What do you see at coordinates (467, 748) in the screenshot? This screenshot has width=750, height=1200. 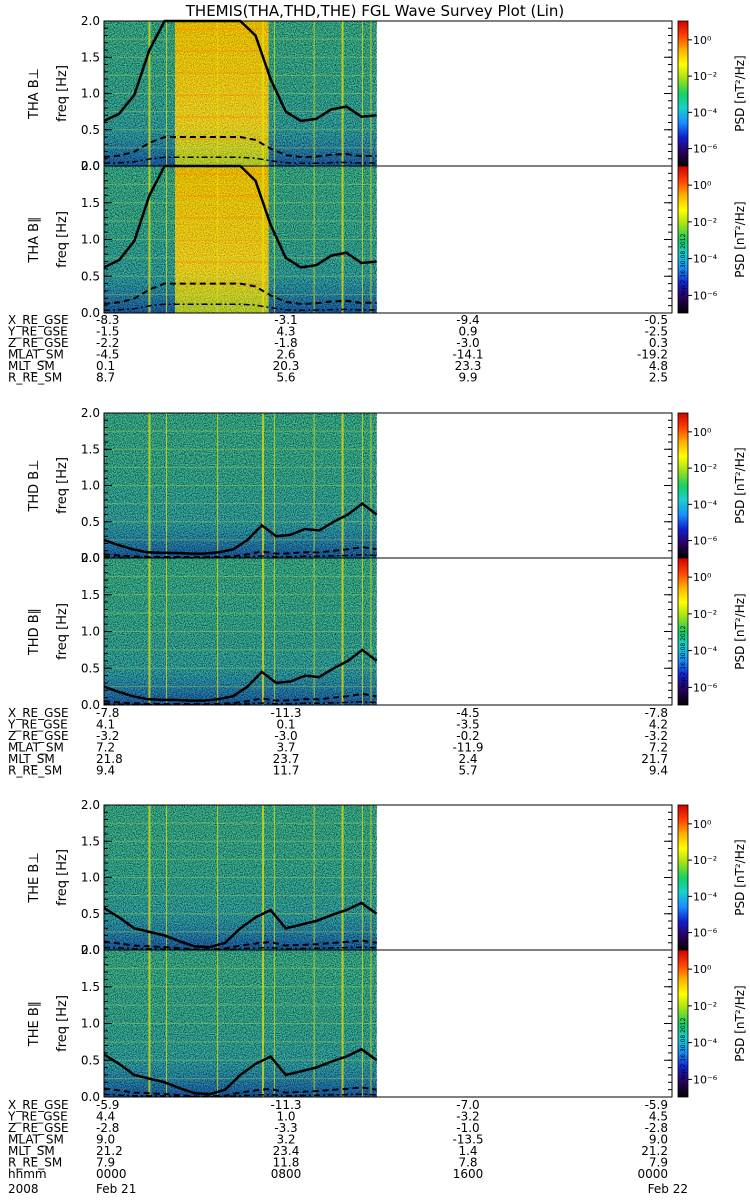 I see `ephemeris-value: -11.9` at bounding box center [467, 748].